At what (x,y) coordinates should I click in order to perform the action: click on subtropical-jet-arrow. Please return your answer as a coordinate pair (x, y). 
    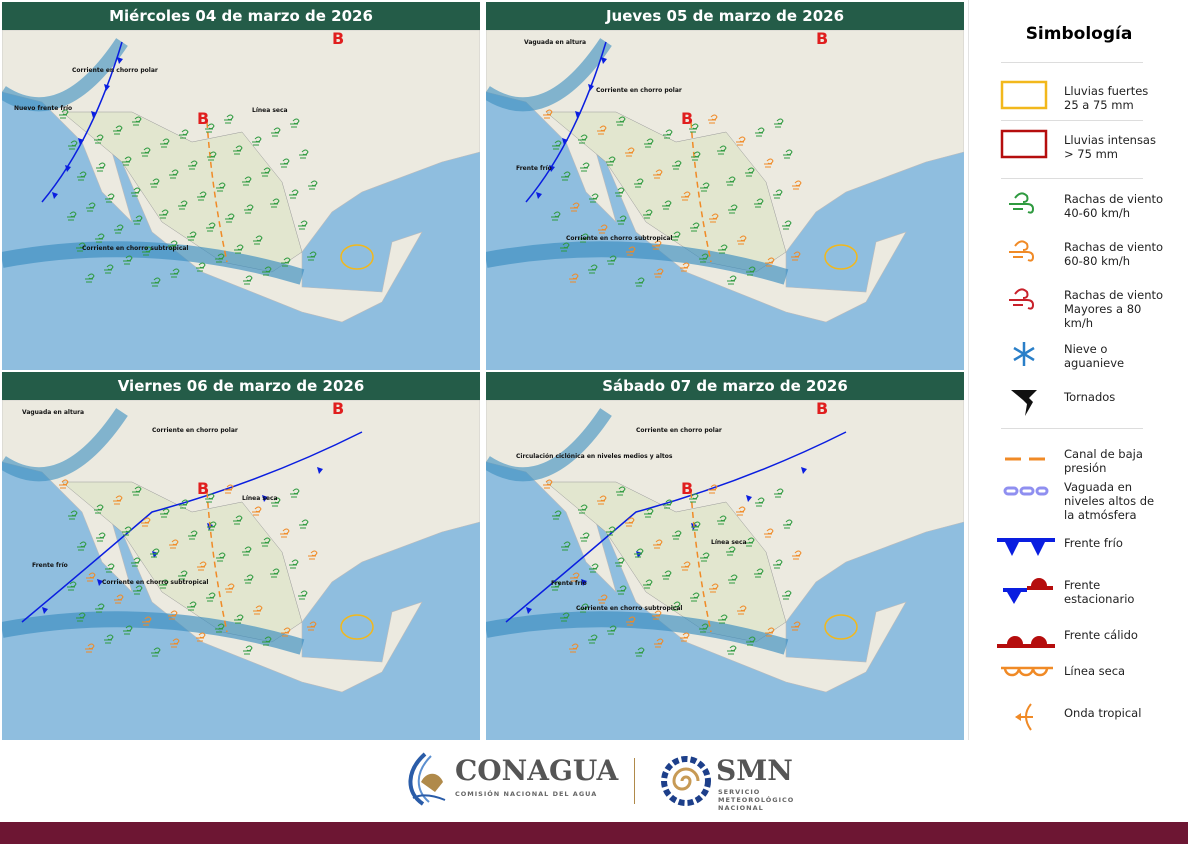
    Looking at the image, I should click on (153, 263).